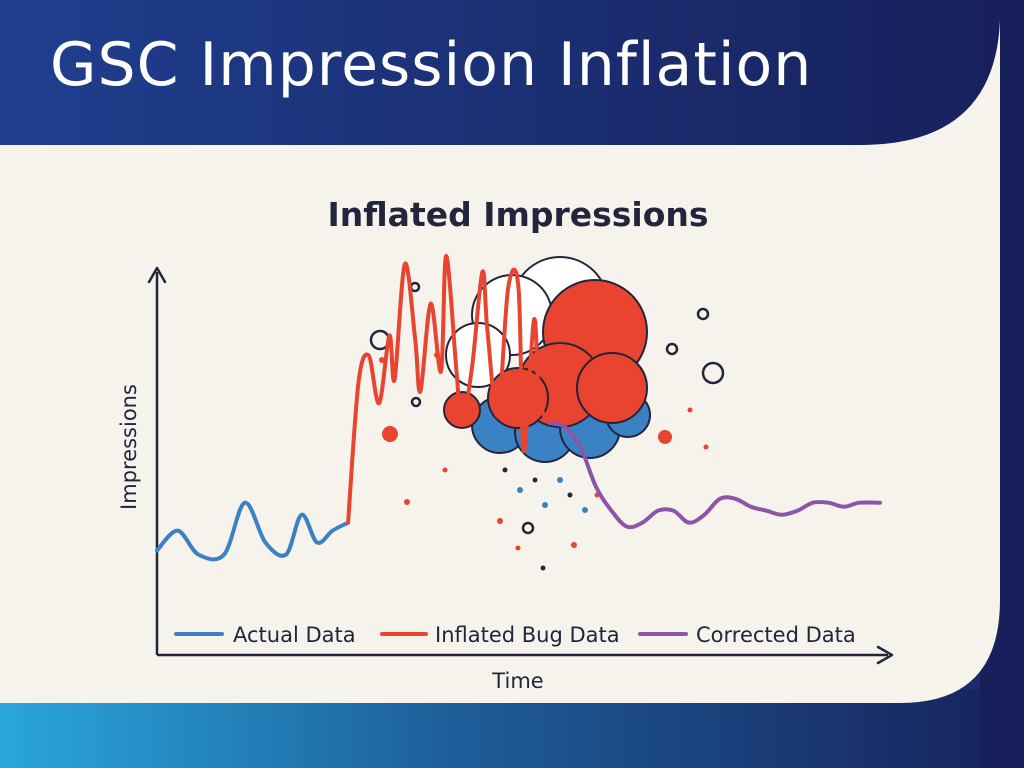  I want to click on legend-label-corrected: Corrected Data, so click(776, 635).